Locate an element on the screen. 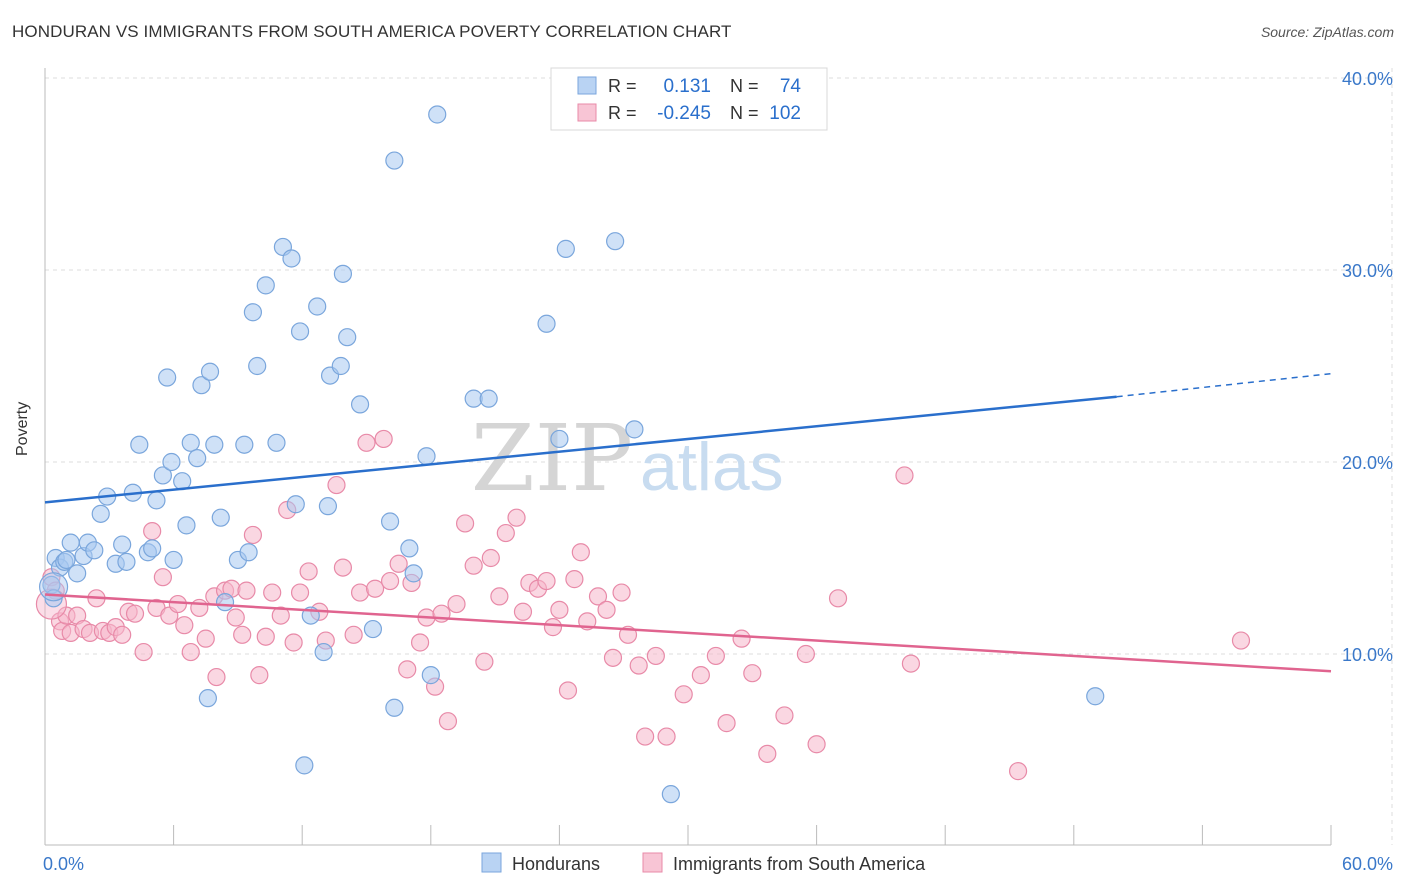 The height and width of the screenshot is (892, 1406). watermark: ZIP atlas is located at coordinates (627, 458).